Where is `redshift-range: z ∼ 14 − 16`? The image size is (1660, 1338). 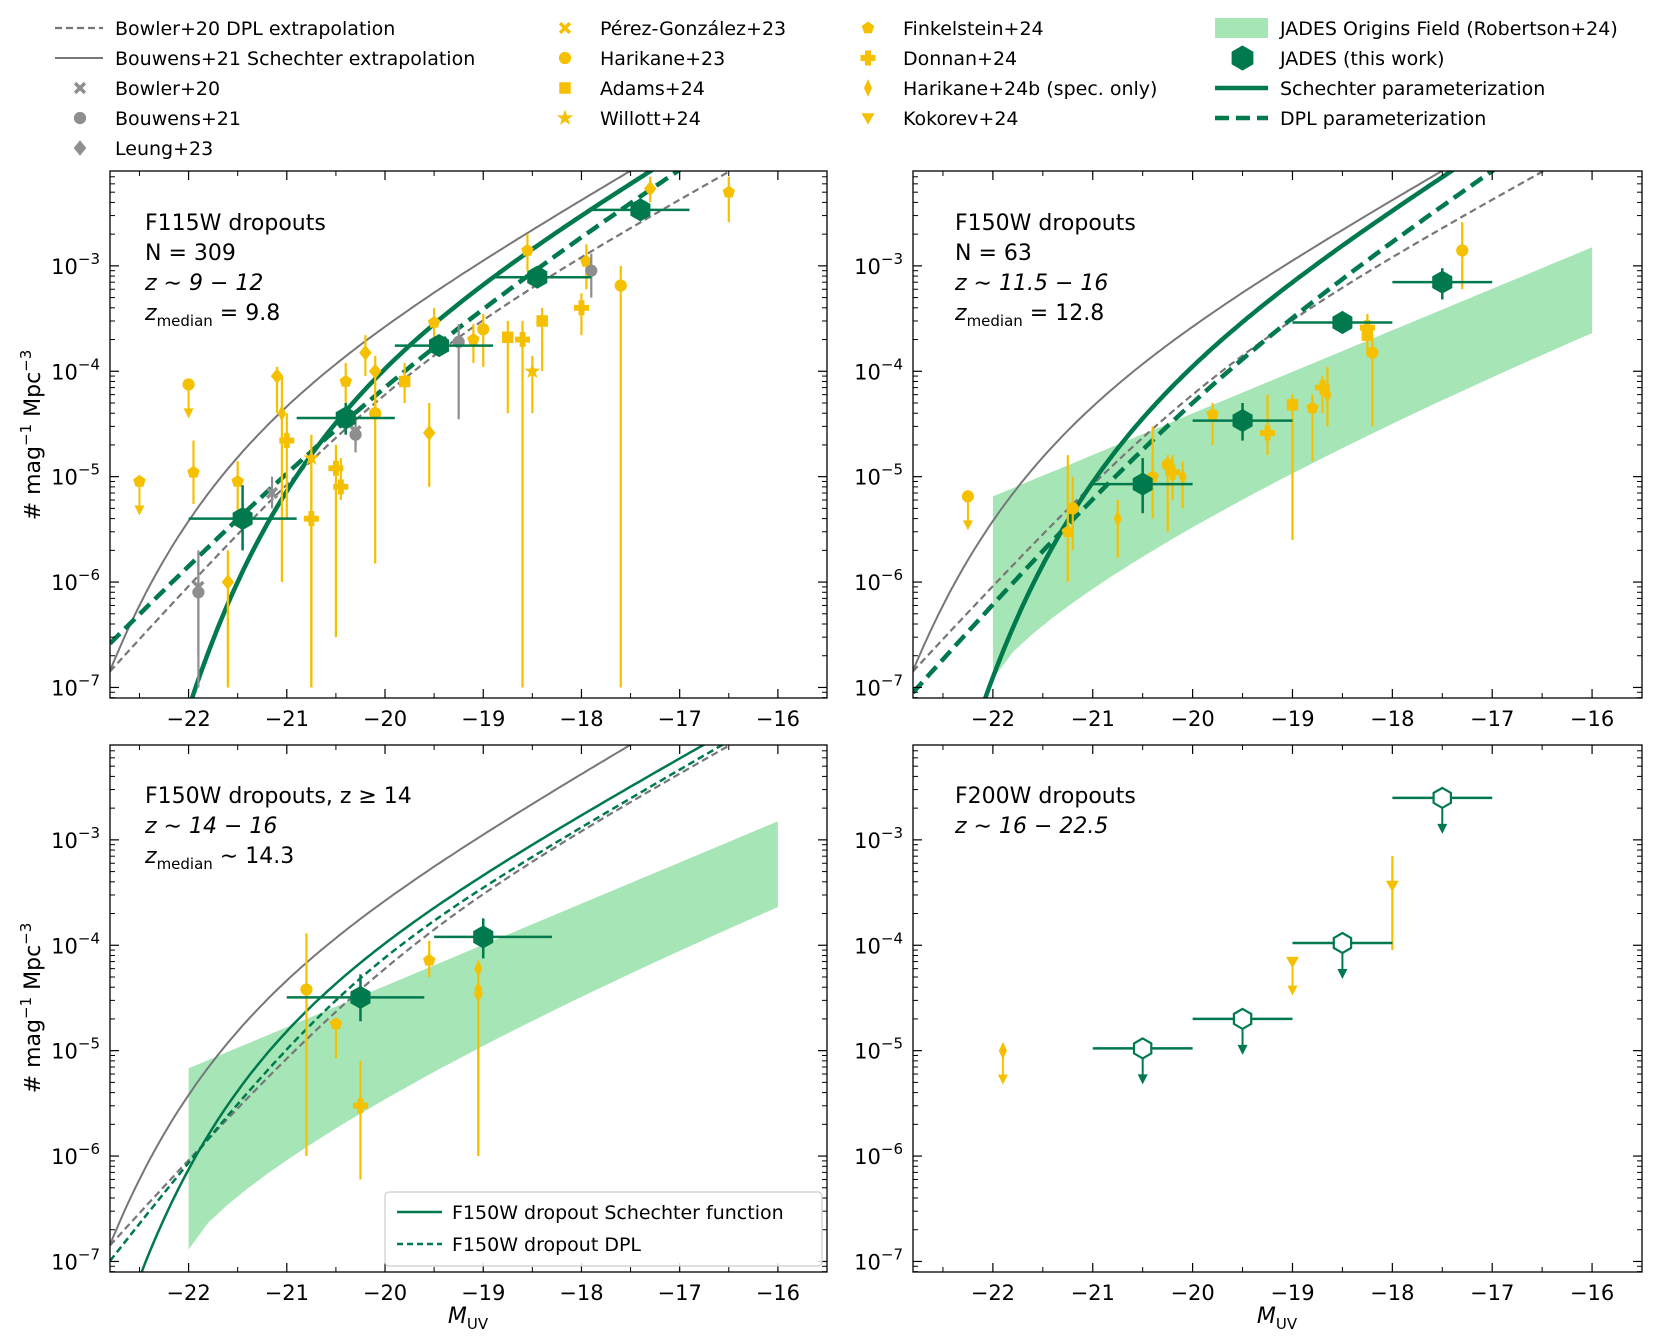
redshift-range: z ∼ 14 − 16 is located at coordinates (210, 826).